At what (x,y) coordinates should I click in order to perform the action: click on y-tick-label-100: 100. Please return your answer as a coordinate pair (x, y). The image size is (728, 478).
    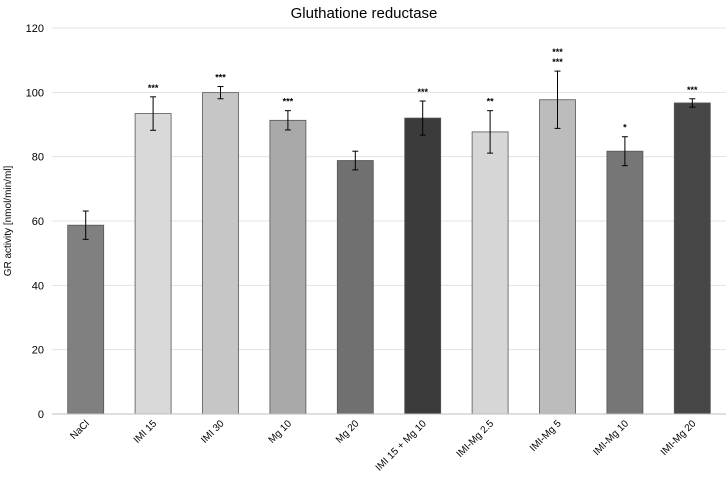
    Looking at the image, I should click on (35, 93).